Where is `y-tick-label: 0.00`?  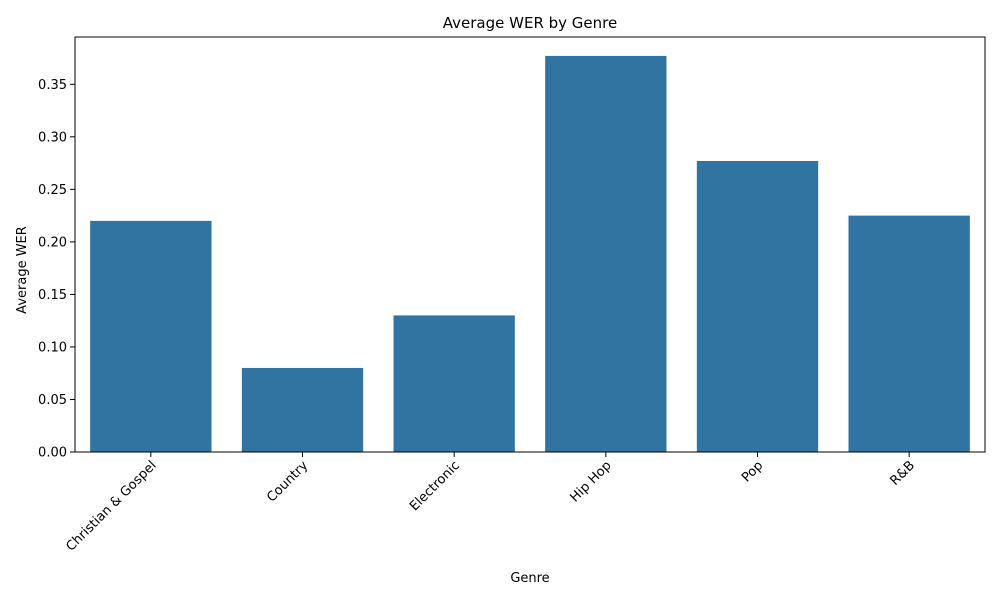 y-tick-label: 0.00 is located at coordinates (52, 453).